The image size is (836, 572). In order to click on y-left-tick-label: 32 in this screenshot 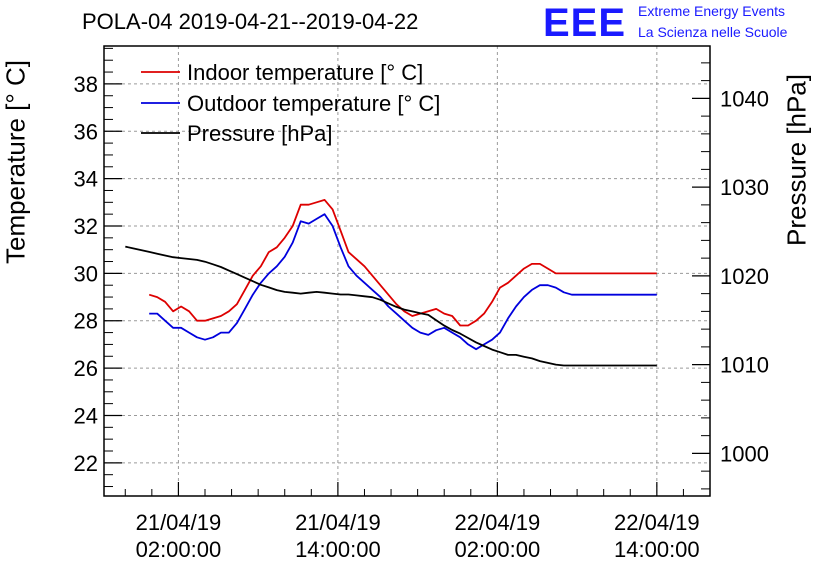, I will do `click(86, 226)`.